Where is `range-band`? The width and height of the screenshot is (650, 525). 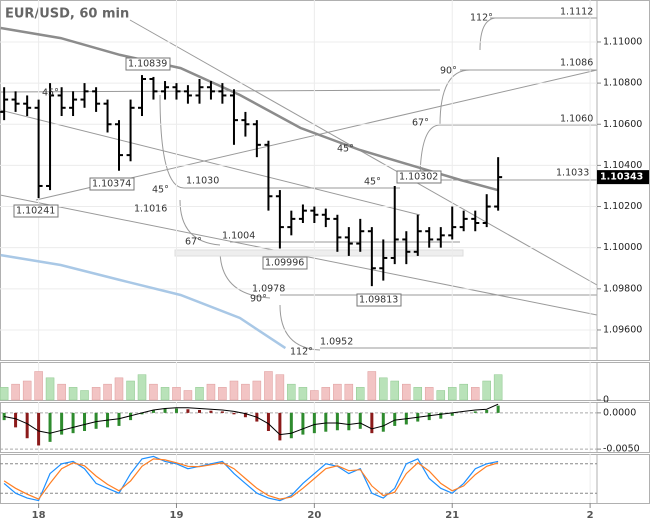 range-band is located at coordinates (319, 253).